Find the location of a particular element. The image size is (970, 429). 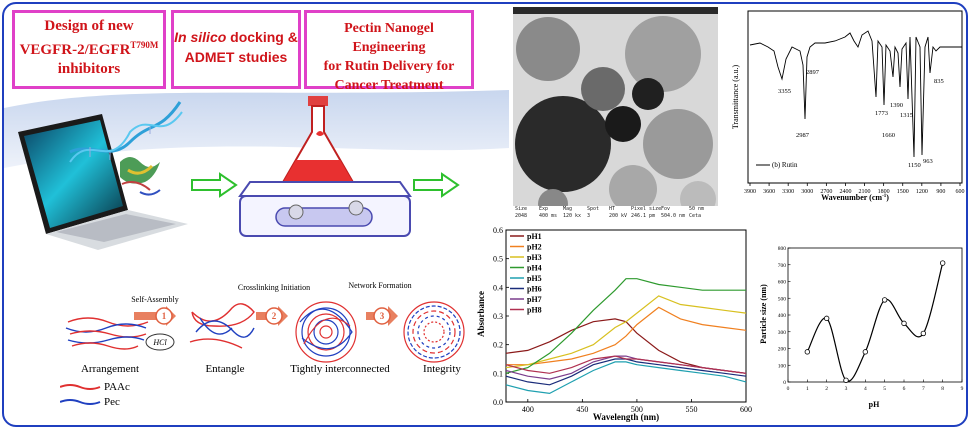

integrity-network is located at coordinates (434, 332).